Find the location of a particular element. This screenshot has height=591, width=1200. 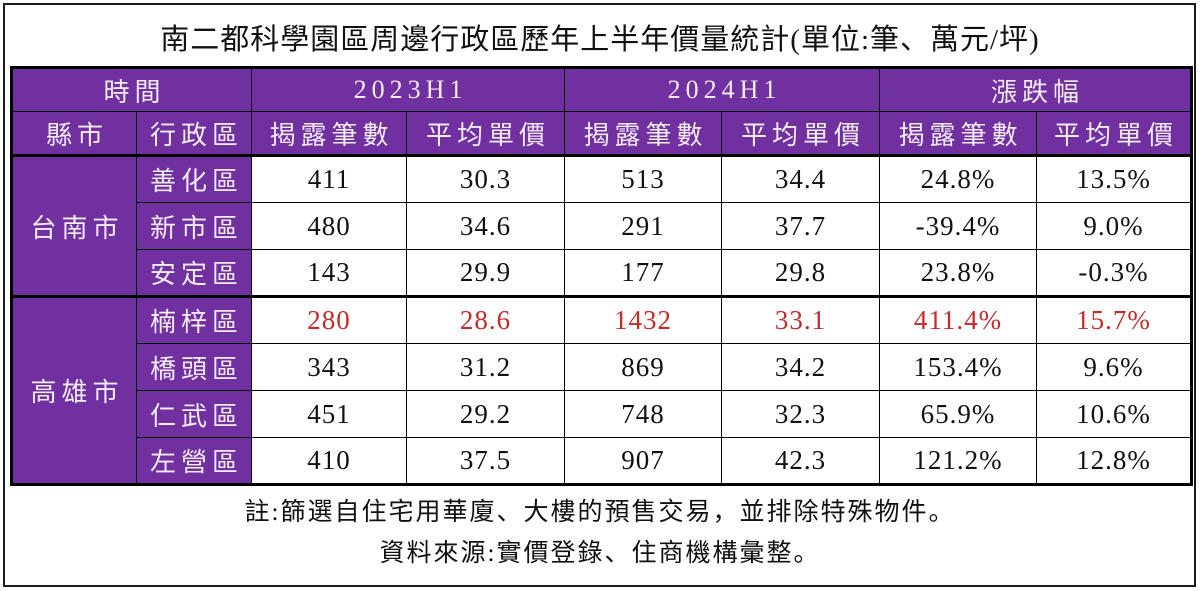

value-cell: -0.3% is located at coordinates (1114, 273).